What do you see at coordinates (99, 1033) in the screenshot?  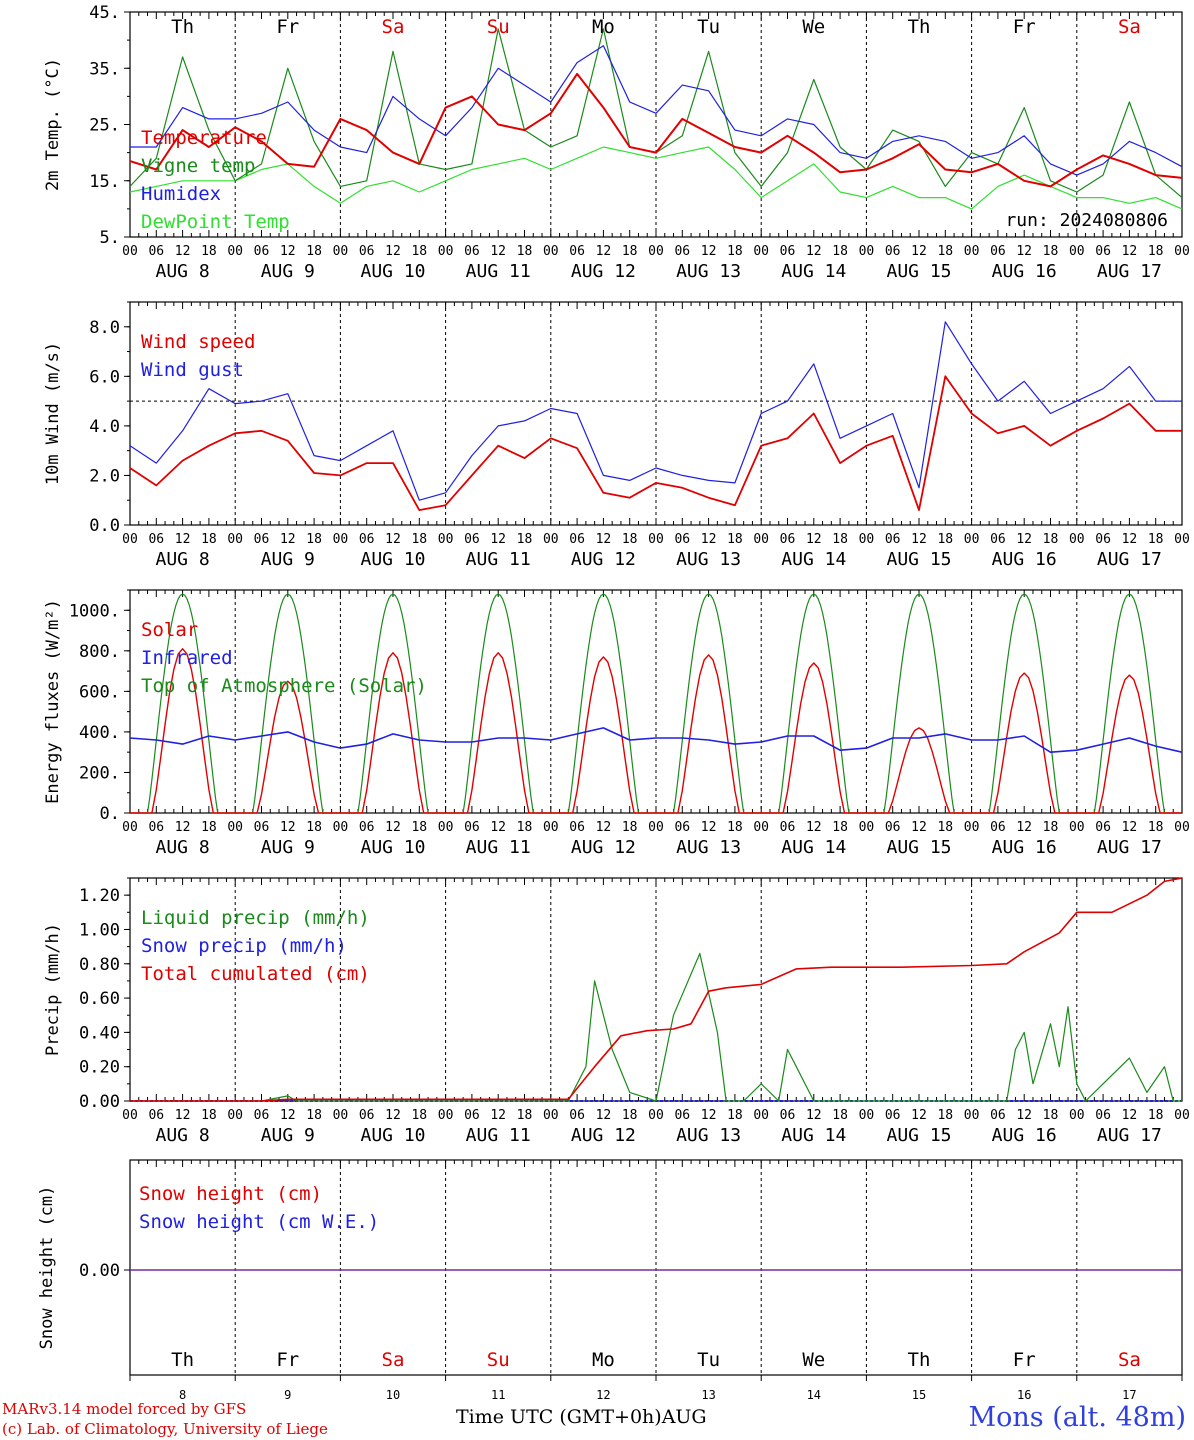 I see `y-tick-label: 0.40` at bounding box center [99, 1033].